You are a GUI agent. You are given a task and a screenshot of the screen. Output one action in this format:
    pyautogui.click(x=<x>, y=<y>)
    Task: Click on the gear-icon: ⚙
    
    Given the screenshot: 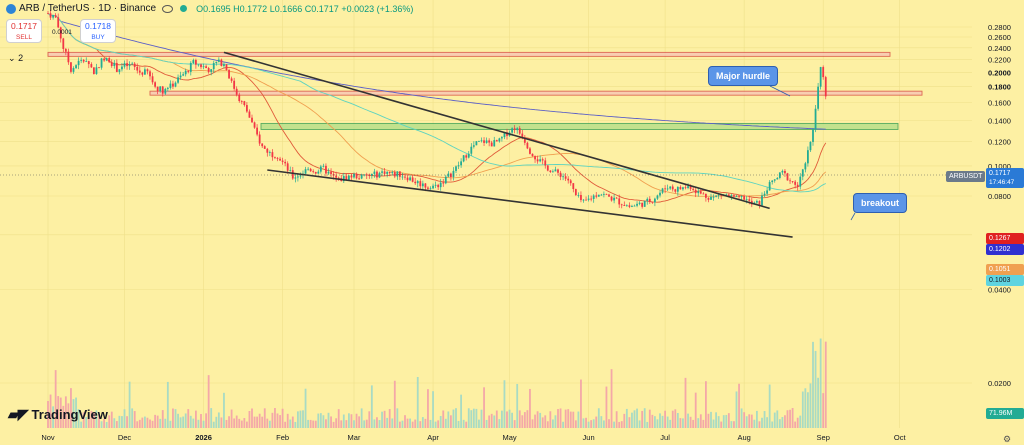 What is the action you would take?
    pyautogui.click(x=1007, y=439)
    